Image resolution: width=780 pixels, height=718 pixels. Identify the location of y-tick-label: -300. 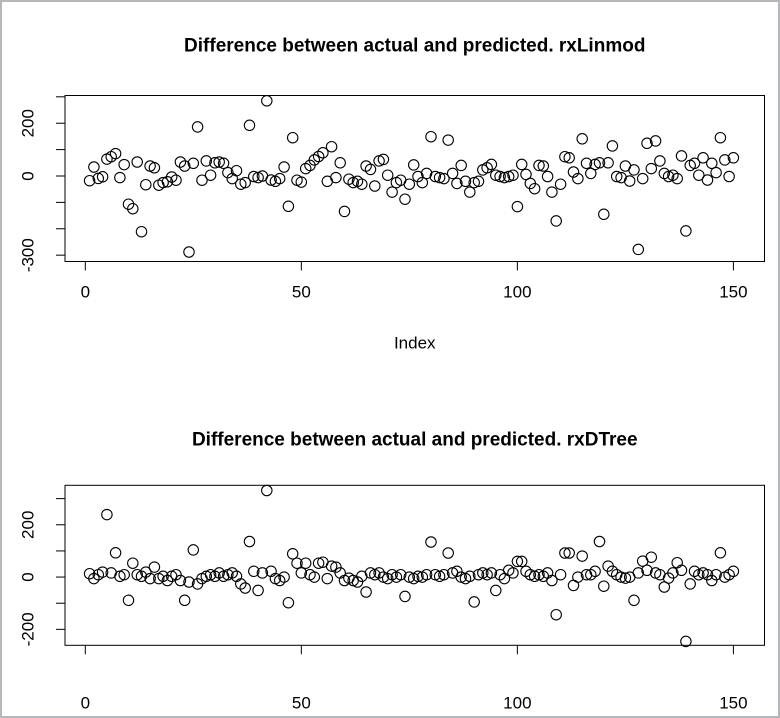
(28, 255).